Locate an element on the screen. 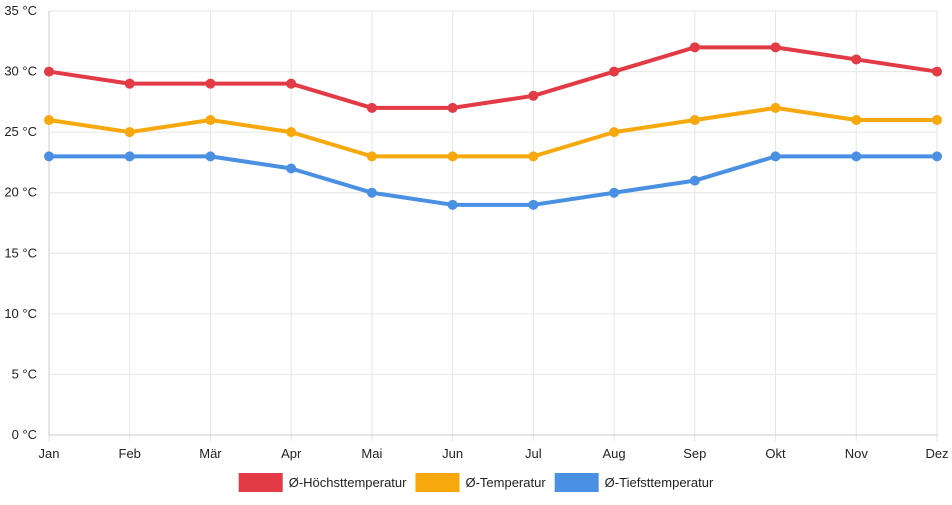 Image resolution: width=952 pixels, height=505 pixels. legend-item: Ø-Höchsttemperatur is located at coordinates (322, 482).